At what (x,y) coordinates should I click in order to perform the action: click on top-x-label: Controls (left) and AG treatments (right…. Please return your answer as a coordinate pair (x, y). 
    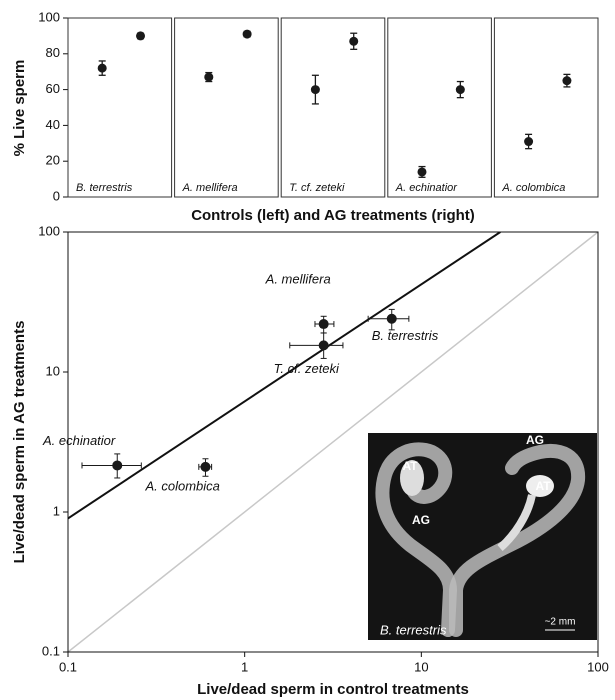
    Looking at the image, I should click on (333, 215).